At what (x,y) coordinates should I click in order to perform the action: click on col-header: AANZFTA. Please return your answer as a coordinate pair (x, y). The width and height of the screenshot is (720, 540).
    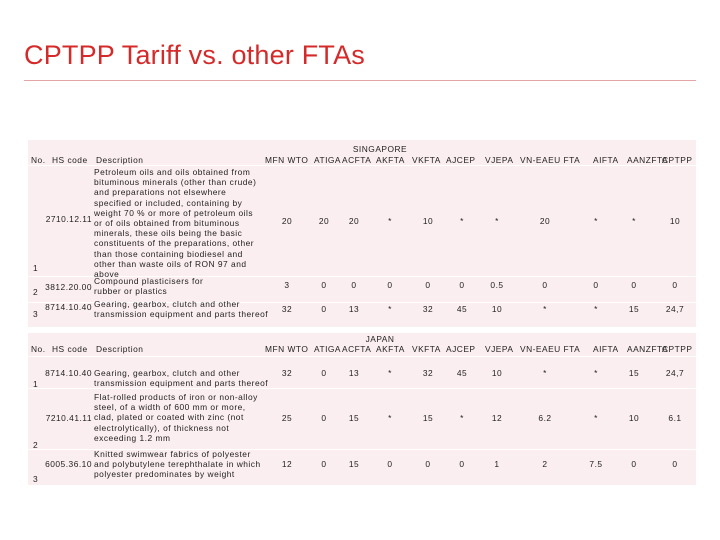
    Looking at the image, I should click on (648, 349).